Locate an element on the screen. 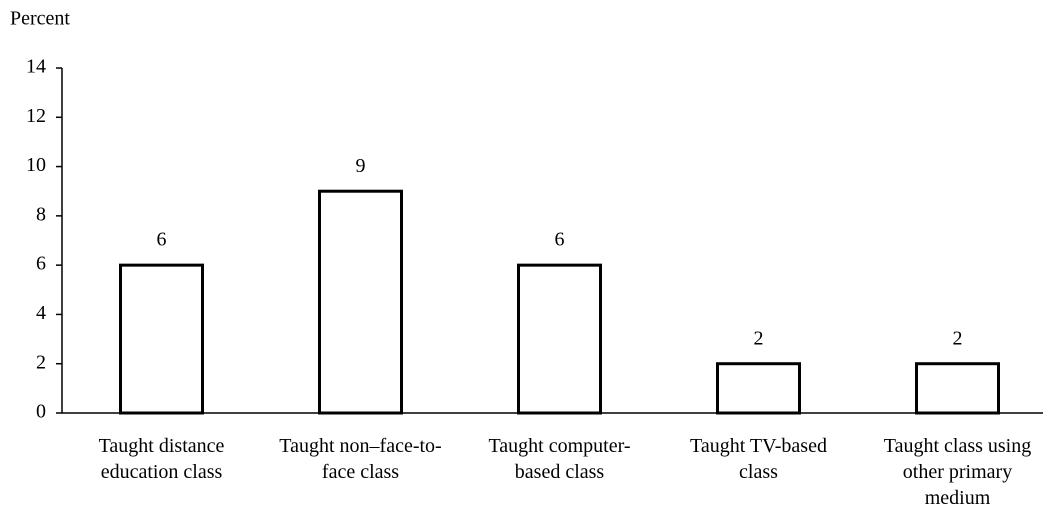 Image resolution: width=1043 pixels, height=517 pixels. y-tick-label: 14 is located at coordinates (36, 67).